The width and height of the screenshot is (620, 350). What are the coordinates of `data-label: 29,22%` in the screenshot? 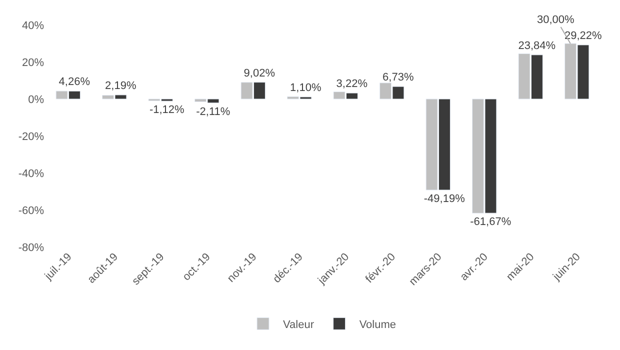 It's located at (583, 36).